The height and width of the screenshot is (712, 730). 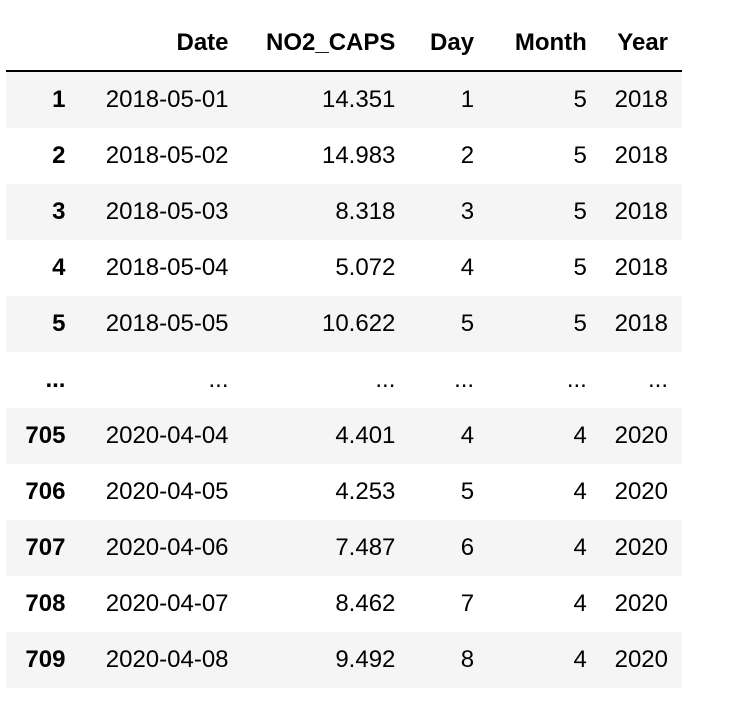 I want to click on row-index: 3, so click(x=59, y=211).